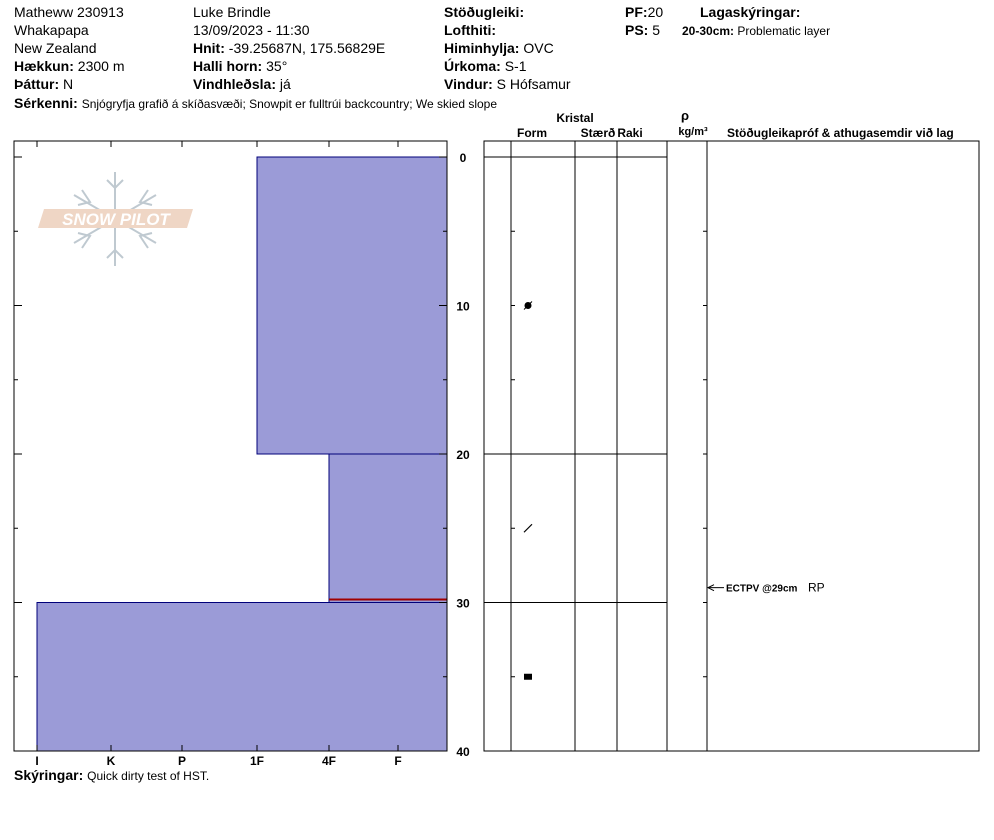  Describe the element at coordinates (101, 66) in the screenshot. I see `elevation-value: 2300 m` at that location.